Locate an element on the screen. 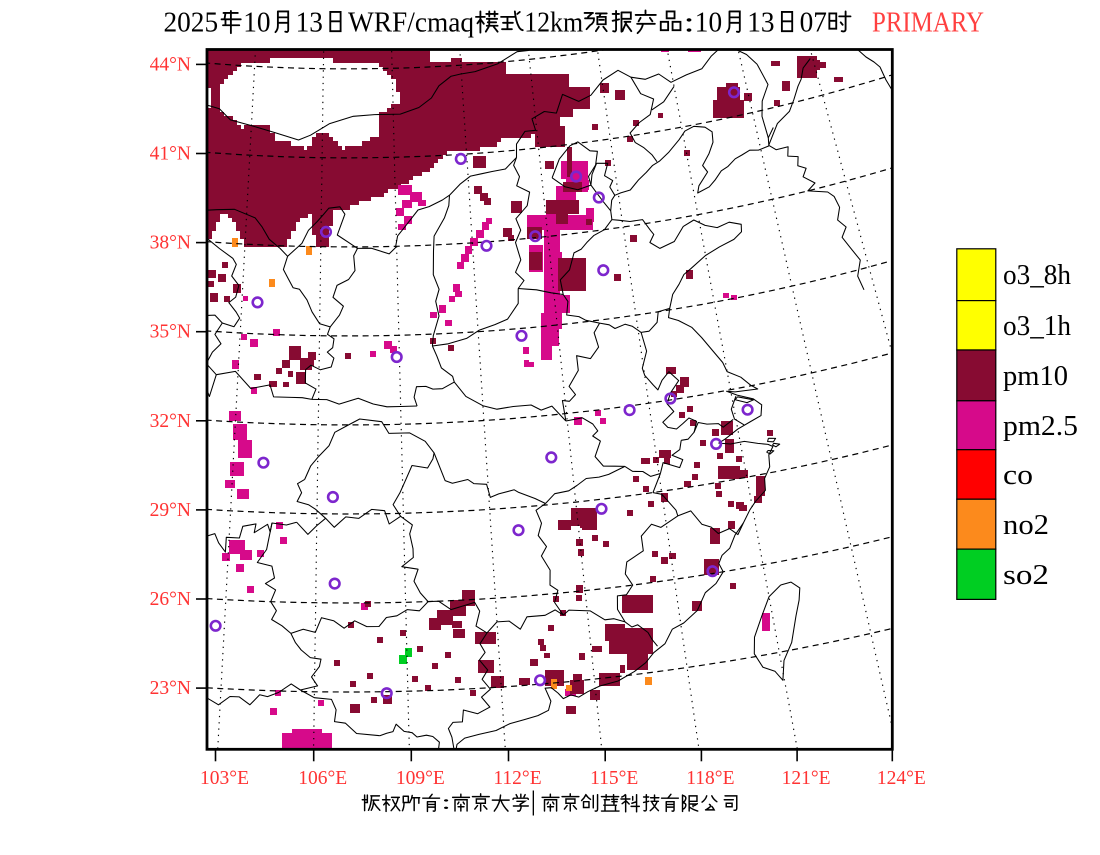 This screenshot has width=1100, height=855. svg-text: 38°N is located at coordinates (170, 243).